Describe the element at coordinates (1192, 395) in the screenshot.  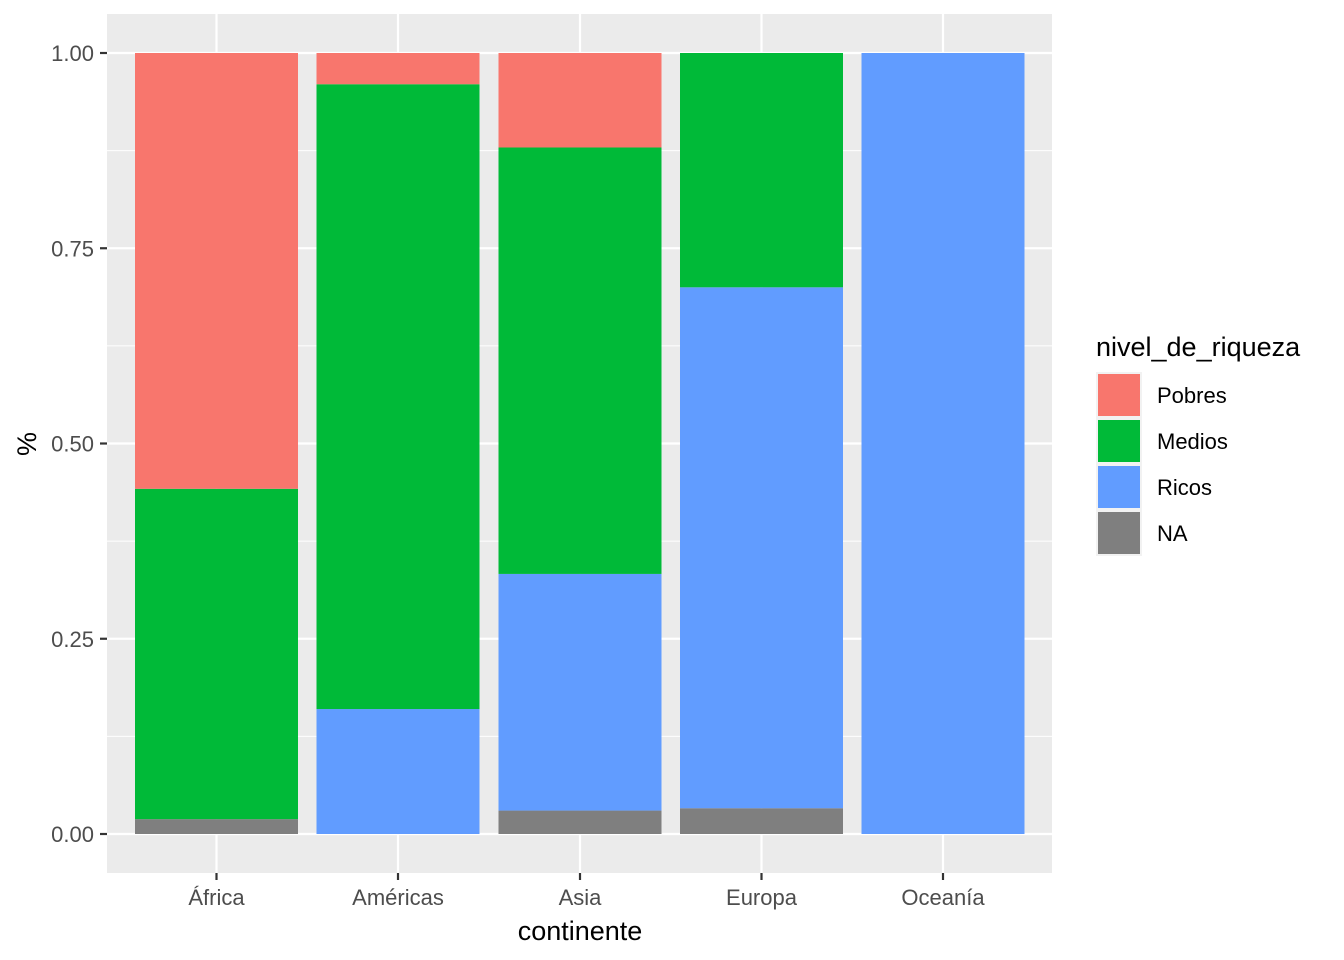
I see `legend-label: Pobres` at that location.